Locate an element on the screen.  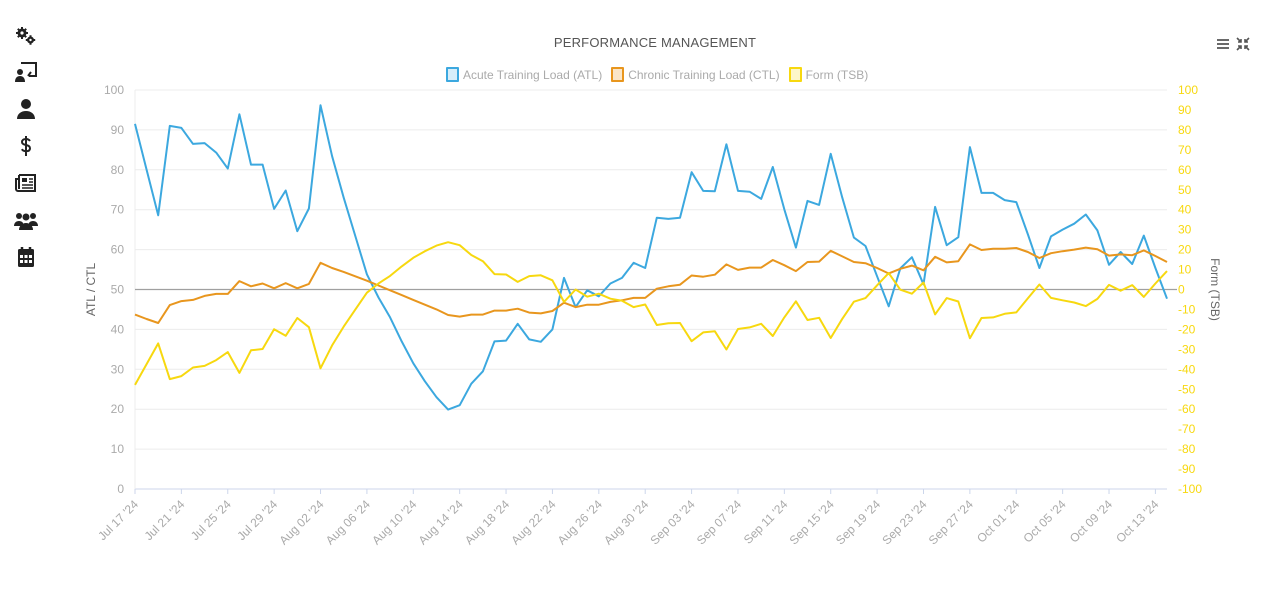
user-icon is located at coordinates (26, 109).